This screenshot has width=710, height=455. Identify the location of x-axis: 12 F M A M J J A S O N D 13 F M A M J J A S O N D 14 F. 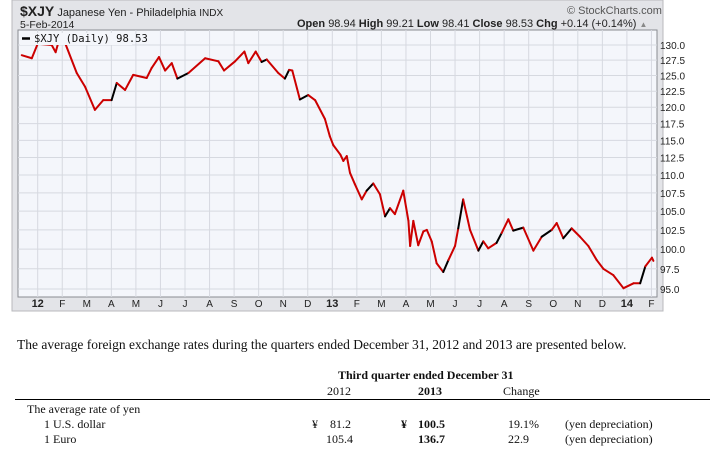
(343, 304).